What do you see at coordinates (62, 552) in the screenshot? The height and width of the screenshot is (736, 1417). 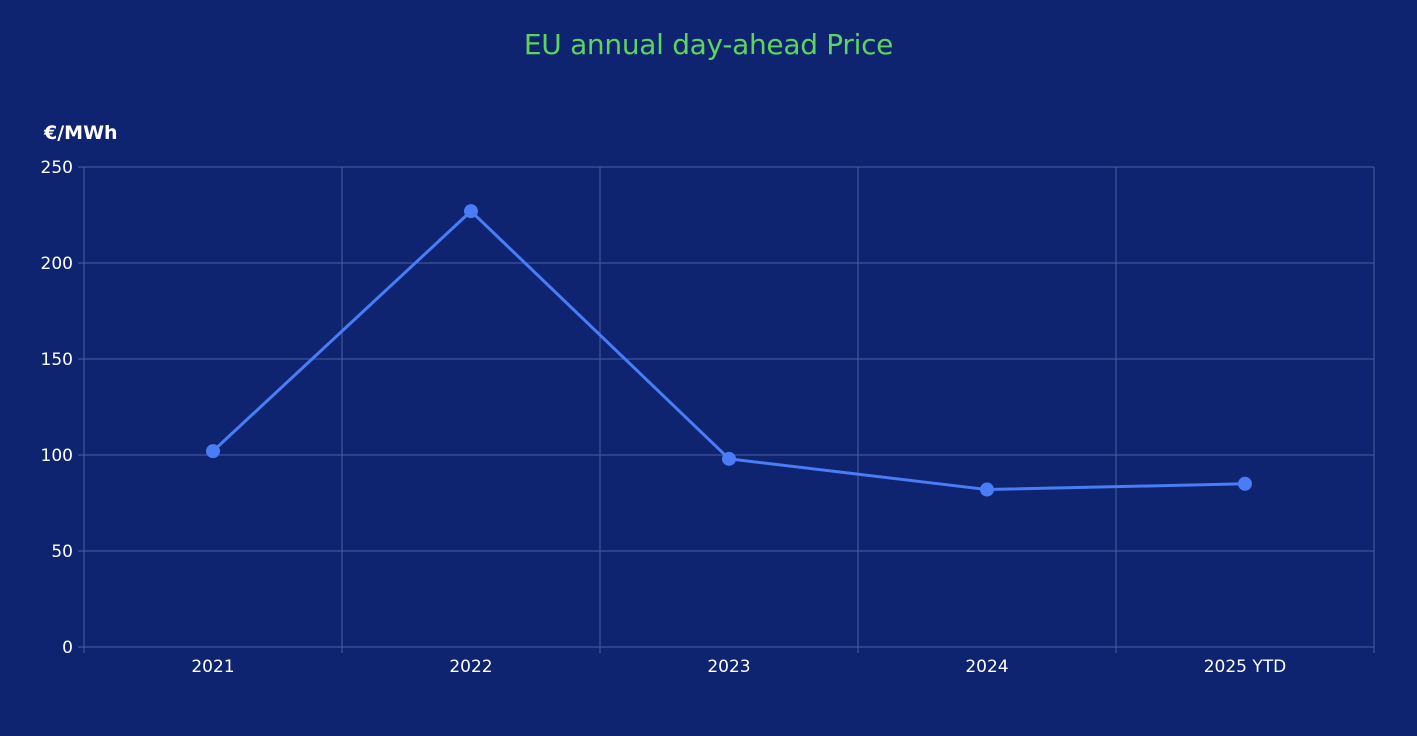 I see `y-tick-label: 50` at bounding box center [62, 552].